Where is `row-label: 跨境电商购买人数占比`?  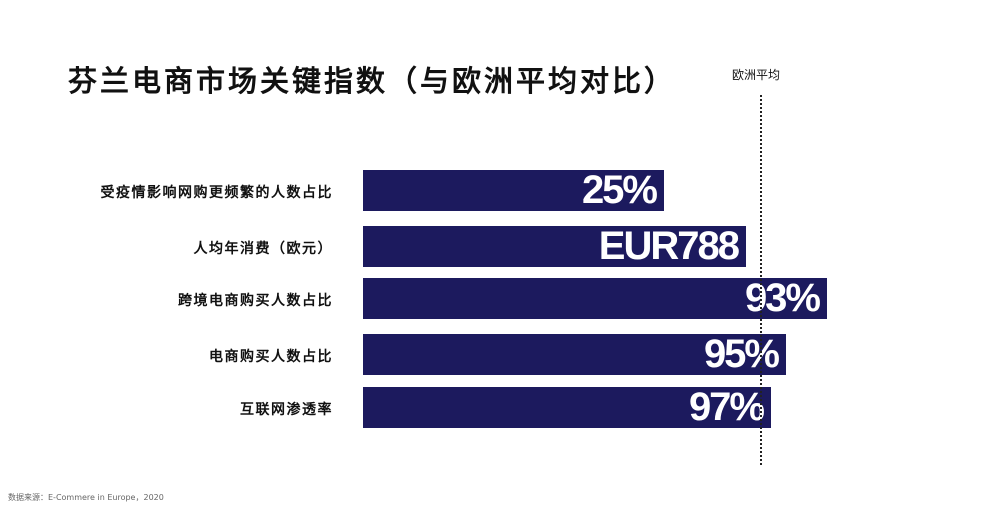 row-label: 跨境电商购买人数占比 is located at coordinates (255, 301).